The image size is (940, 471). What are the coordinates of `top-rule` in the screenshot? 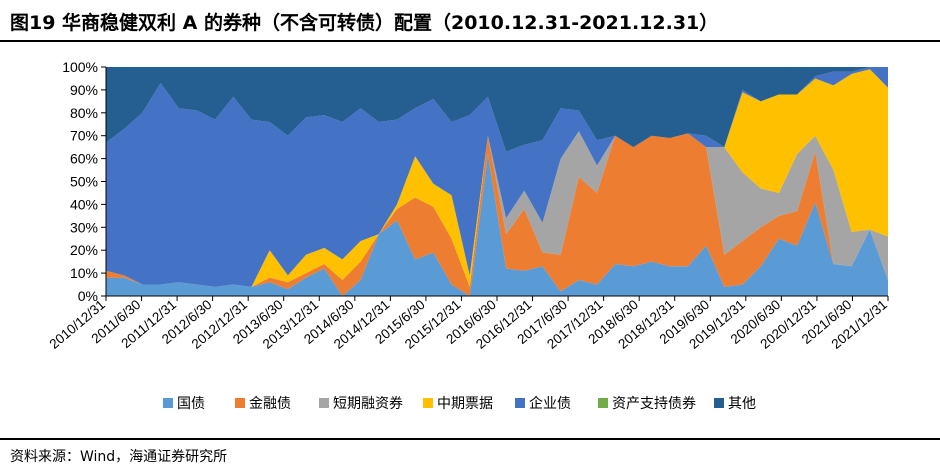 It's located at (470, 41).